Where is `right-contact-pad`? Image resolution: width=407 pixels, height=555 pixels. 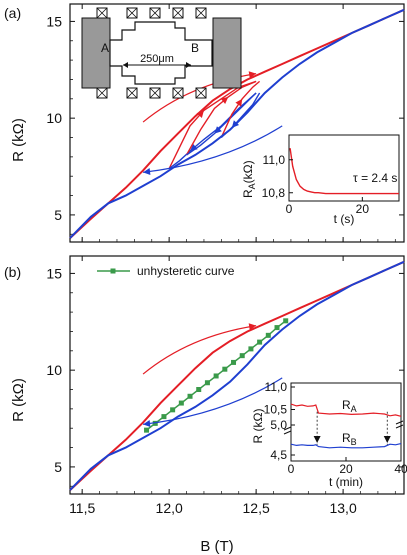 right-contact-pad is located at coordinates (227, 53).